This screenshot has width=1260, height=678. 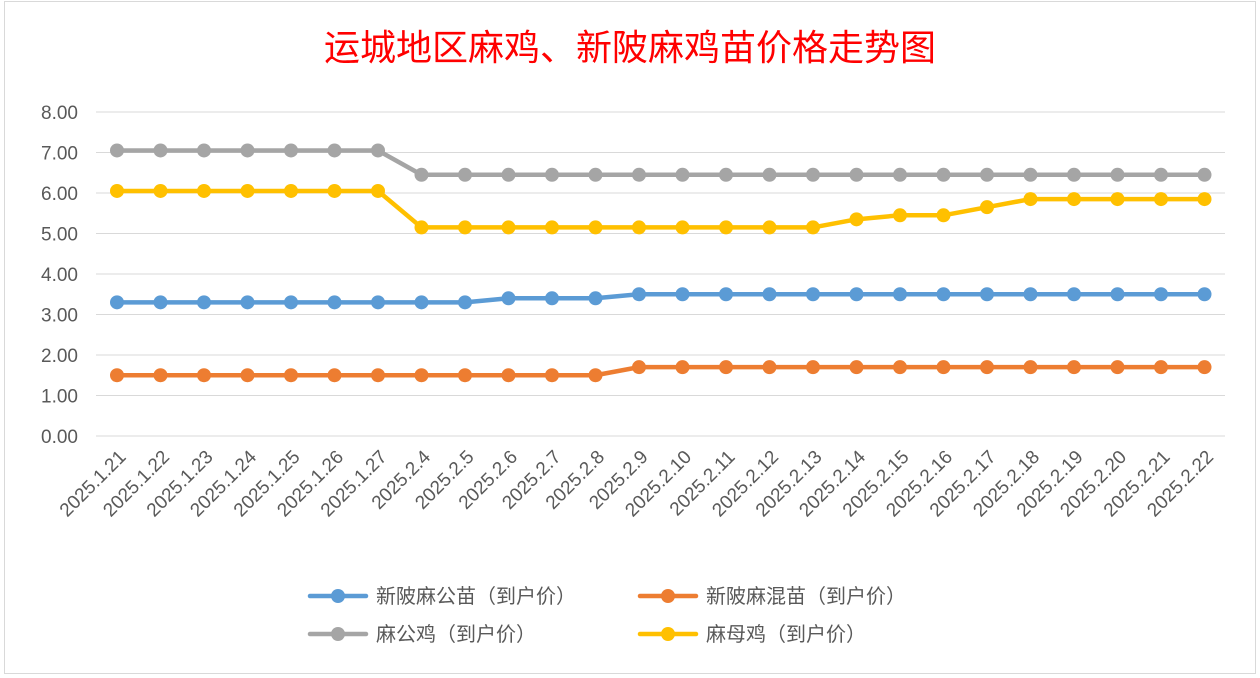 I want to click on y-tick-label: 3.00, so click(x=59, y=316).